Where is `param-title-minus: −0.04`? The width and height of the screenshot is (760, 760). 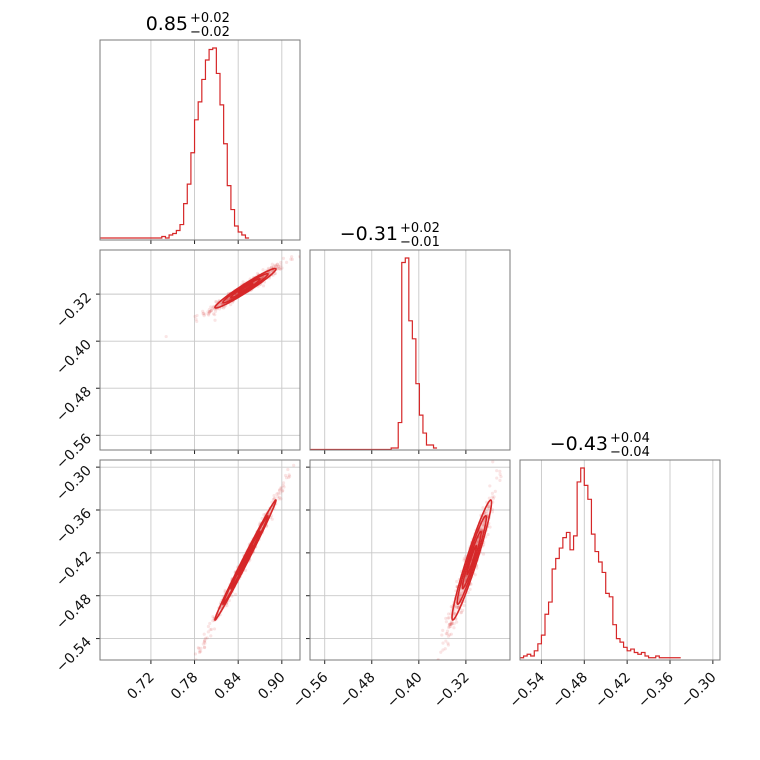 param-title-minus: −0.04 is located at coordinates (630, 452).